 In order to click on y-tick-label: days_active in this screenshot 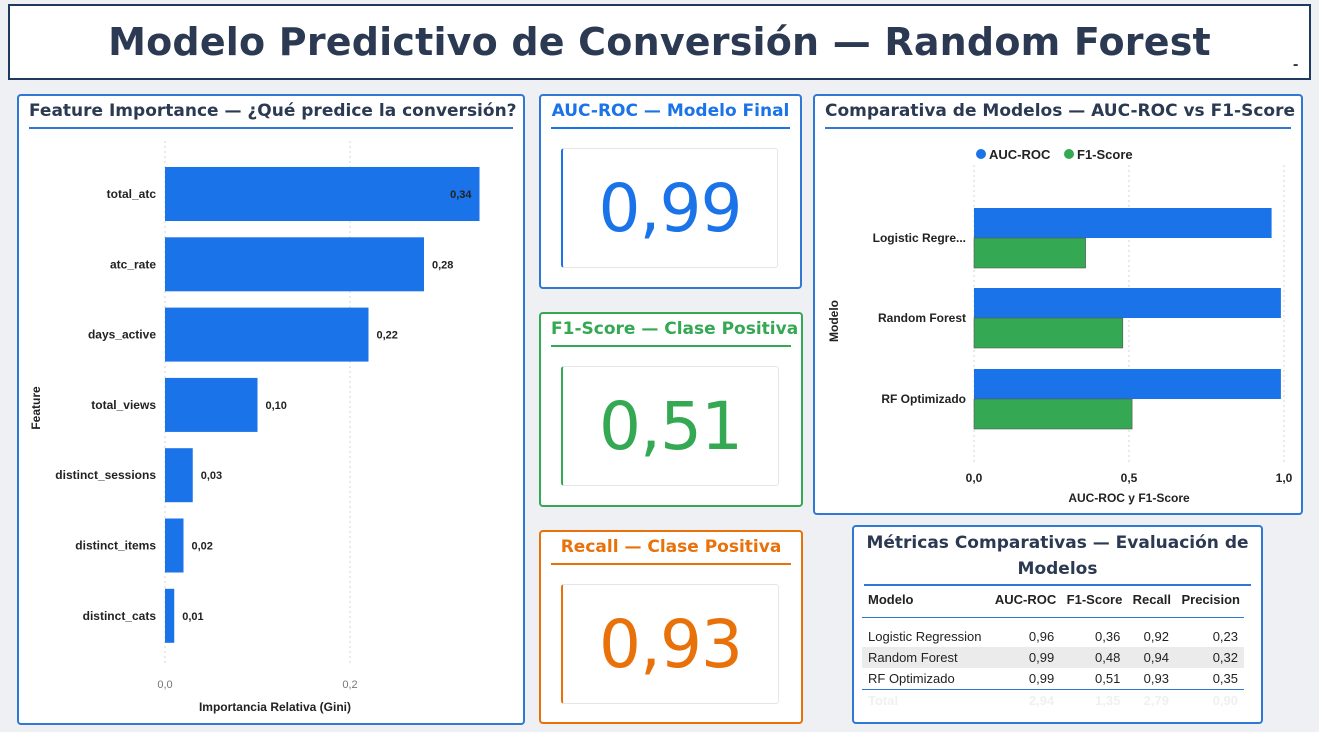, I will do `click(122, 335)`.